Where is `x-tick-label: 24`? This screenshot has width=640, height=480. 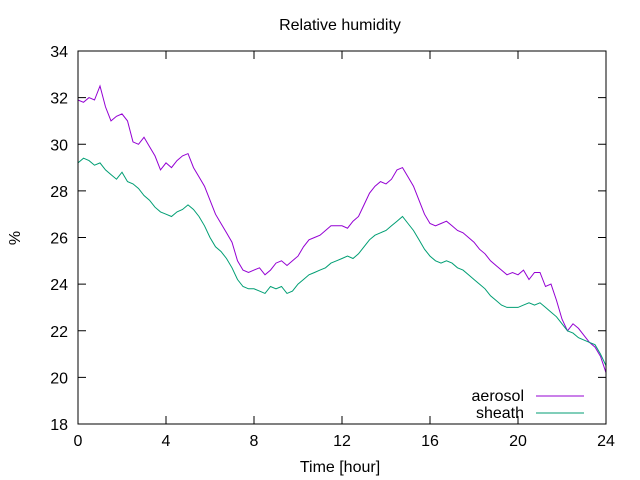 x-tick-label: 24 is located at coordinates (606, 441).